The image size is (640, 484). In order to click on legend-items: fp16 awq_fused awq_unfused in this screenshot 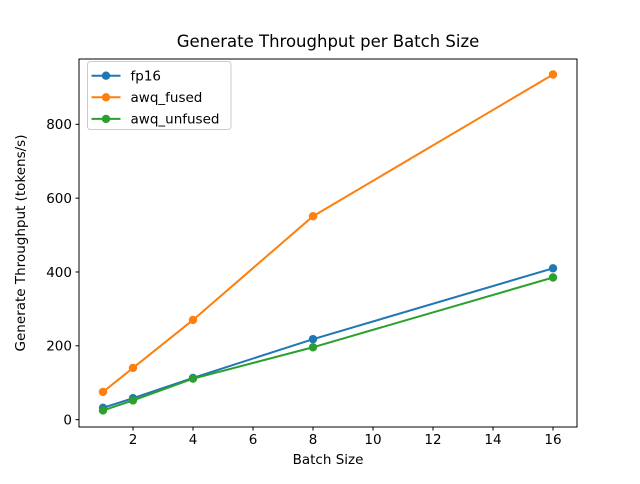, I will do `click(155, 98)`.